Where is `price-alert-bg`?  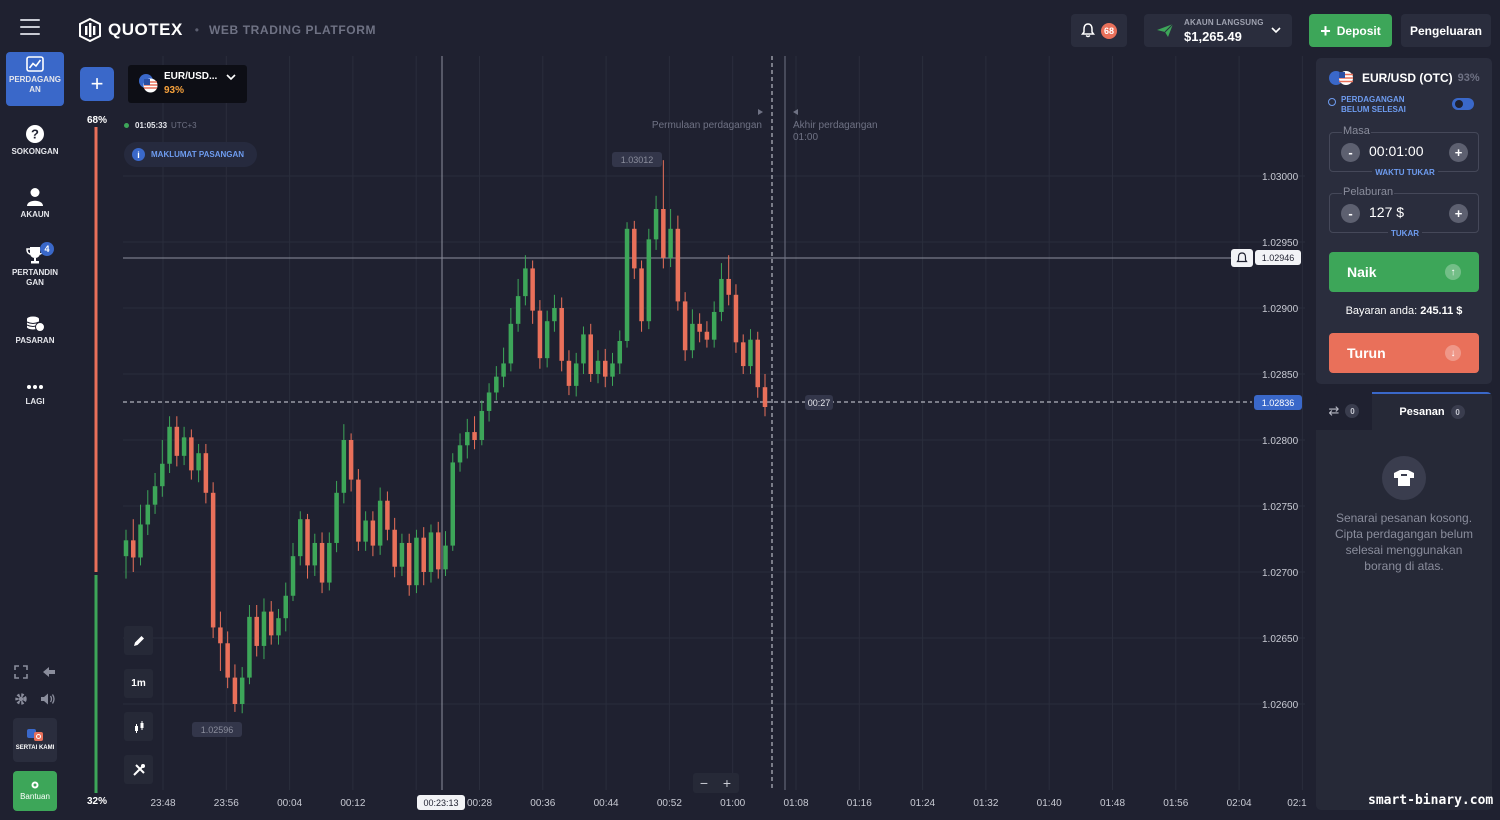 price-alert-bg is located at coordinates (1242, 258).